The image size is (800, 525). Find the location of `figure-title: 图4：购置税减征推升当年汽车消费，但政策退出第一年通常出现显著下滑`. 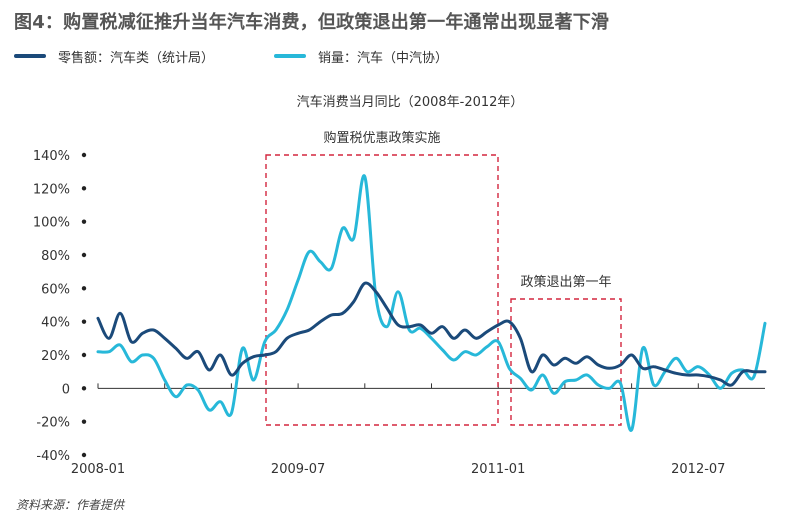

figure-title: 图4：购置税减征推升当年汽车消费，但政策退出第一年通常出现显著下滑 is located at coordinates (312, 22).